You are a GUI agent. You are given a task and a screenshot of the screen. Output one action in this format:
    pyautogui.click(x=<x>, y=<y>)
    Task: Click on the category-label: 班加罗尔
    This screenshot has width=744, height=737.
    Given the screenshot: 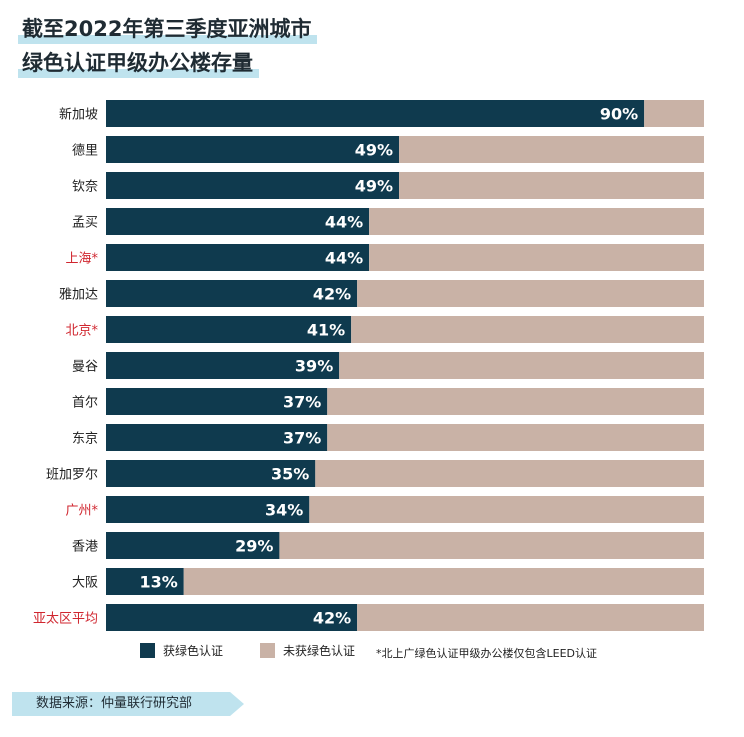 What is the action you would take?
    pyautogui.click(x=72, y=475)
    